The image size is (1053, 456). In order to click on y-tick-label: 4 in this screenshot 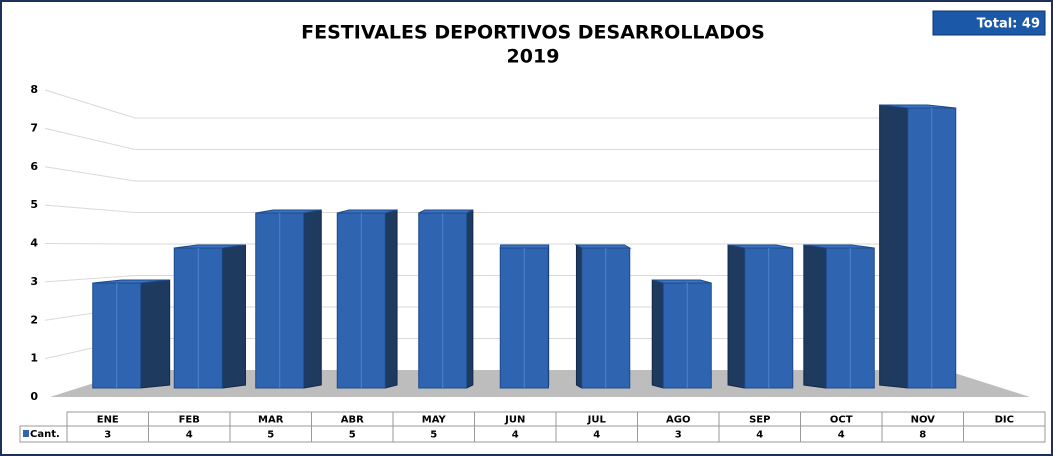, I will do `click(34, 243)`.